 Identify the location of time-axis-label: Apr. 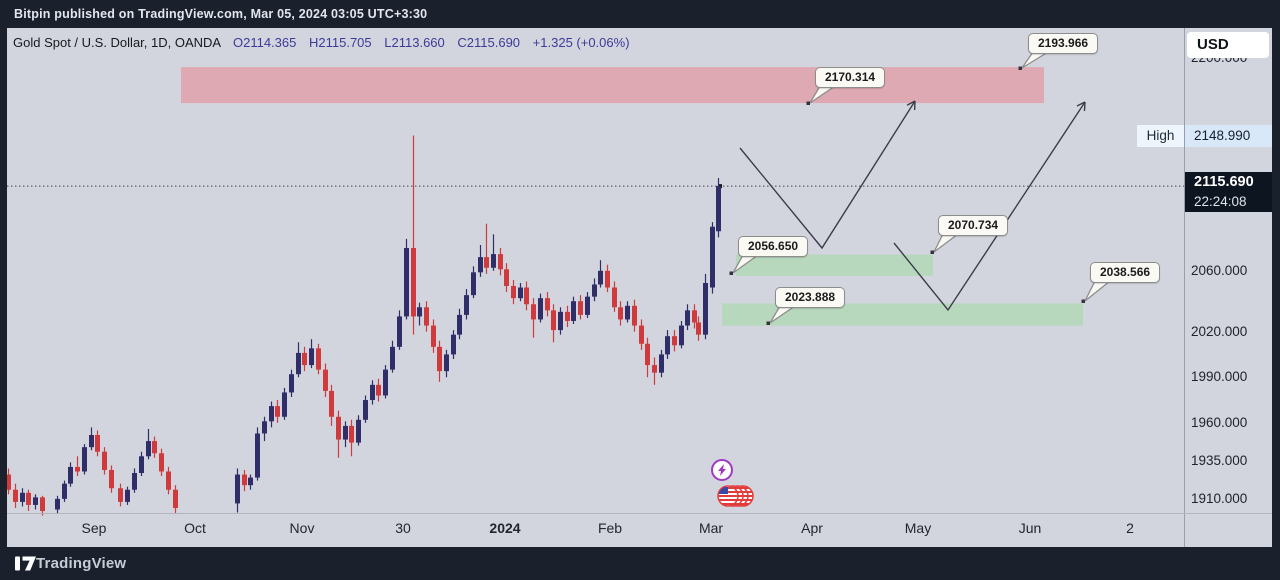
(812, 528).